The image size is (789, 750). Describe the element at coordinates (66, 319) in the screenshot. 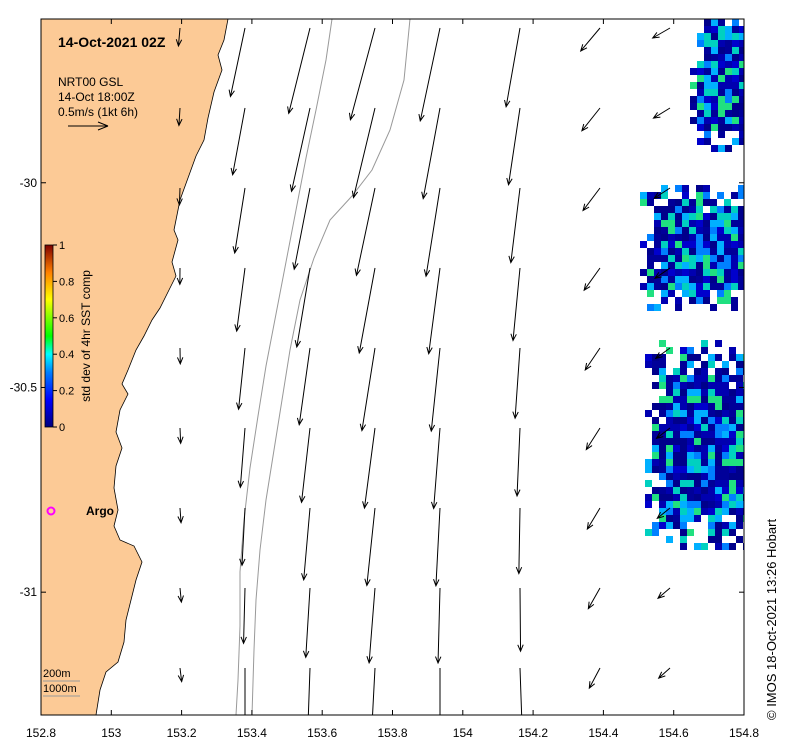

I see `colorbar-tick-label: 0.6` at that location.